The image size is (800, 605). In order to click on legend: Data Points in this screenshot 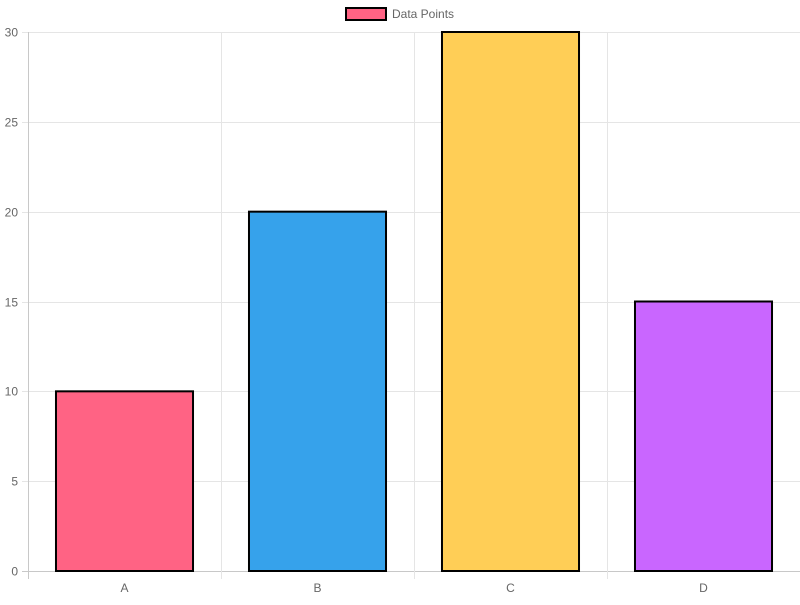, I will do `click(399, 14)`.